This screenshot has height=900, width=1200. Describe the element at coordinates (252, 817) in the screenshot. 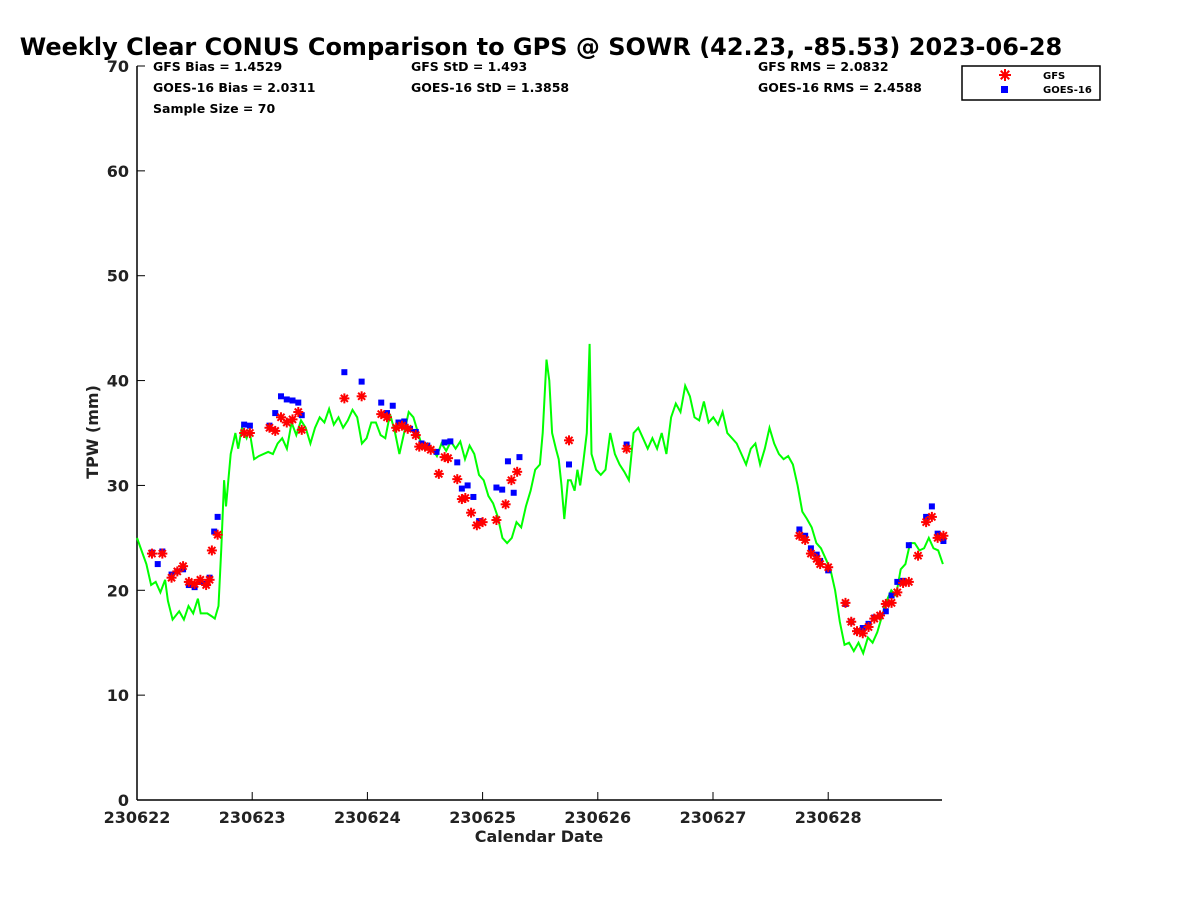

I see `x-tick-label: 230623` at that location.